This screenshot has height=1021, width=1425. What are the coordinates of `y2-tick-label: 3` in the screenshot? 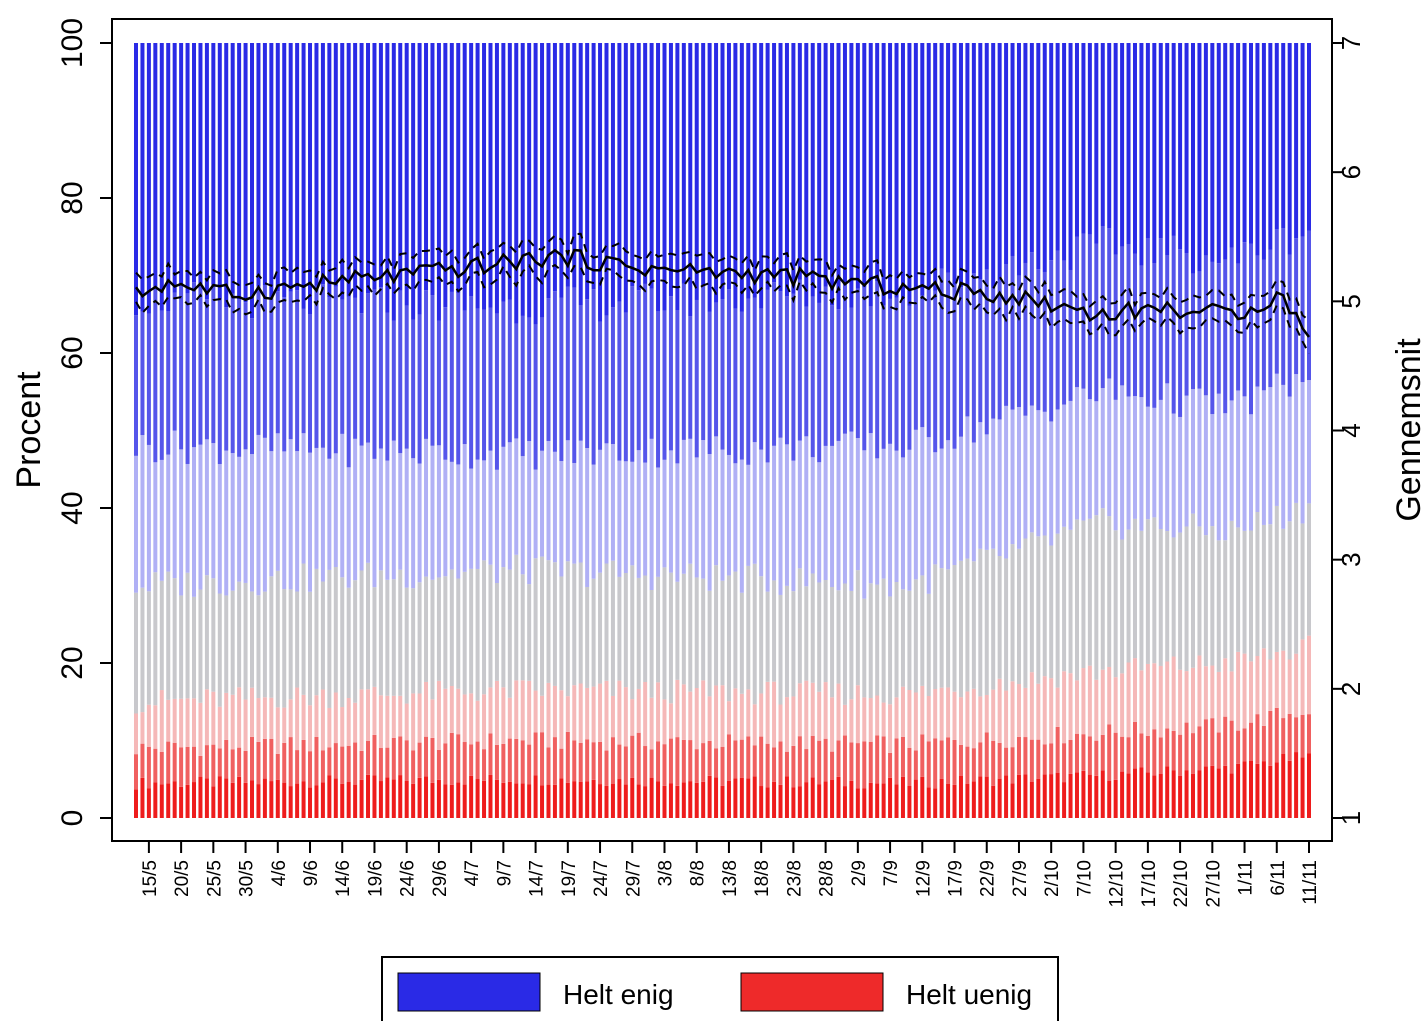 It's located at (1351, 559).